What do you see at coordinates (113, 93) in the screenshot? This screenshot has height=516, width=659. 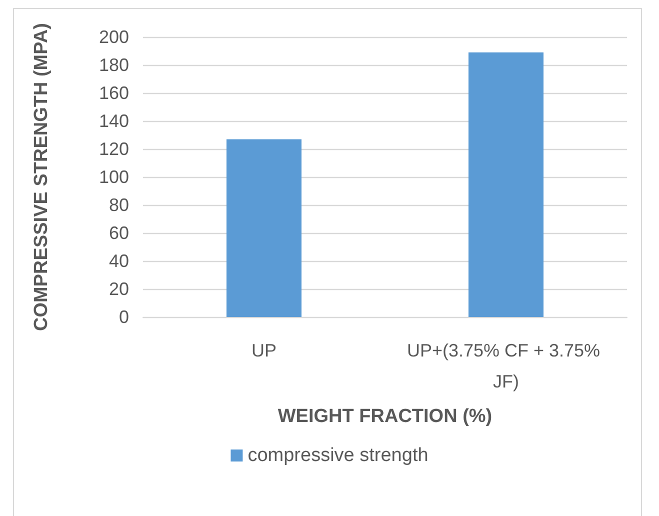 I see `y-tick-label: 160` at bounding box center [113, 93].